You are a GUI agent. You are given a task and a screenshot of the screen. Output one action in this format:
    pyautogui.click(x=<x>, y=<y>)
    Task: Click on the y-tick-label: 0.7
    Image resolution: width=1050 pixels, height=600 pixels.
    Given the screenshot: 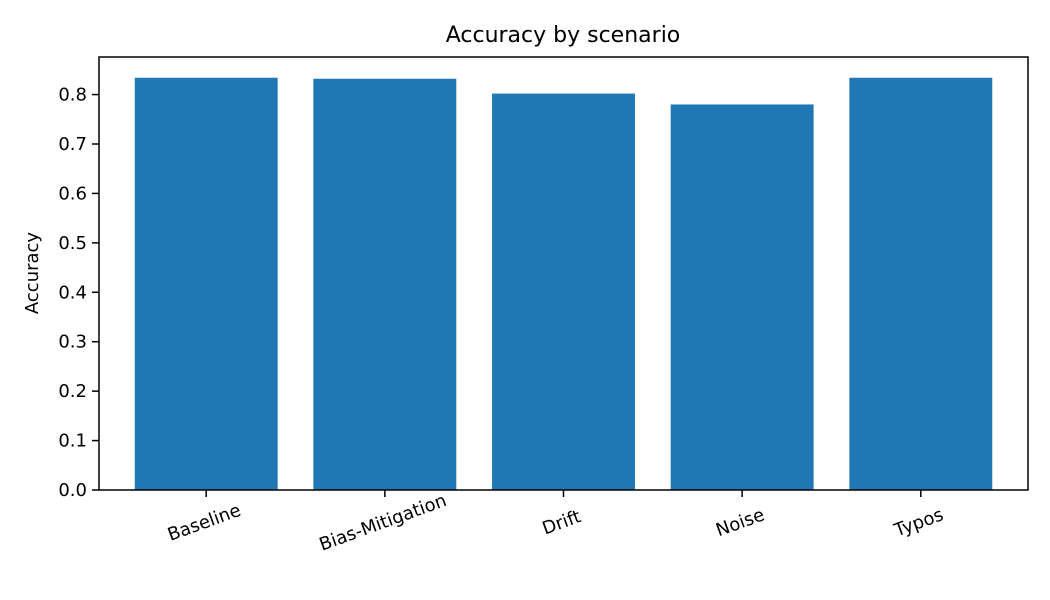 What is the action you would take?
    pyautogui.click(x=72, y=144)
    